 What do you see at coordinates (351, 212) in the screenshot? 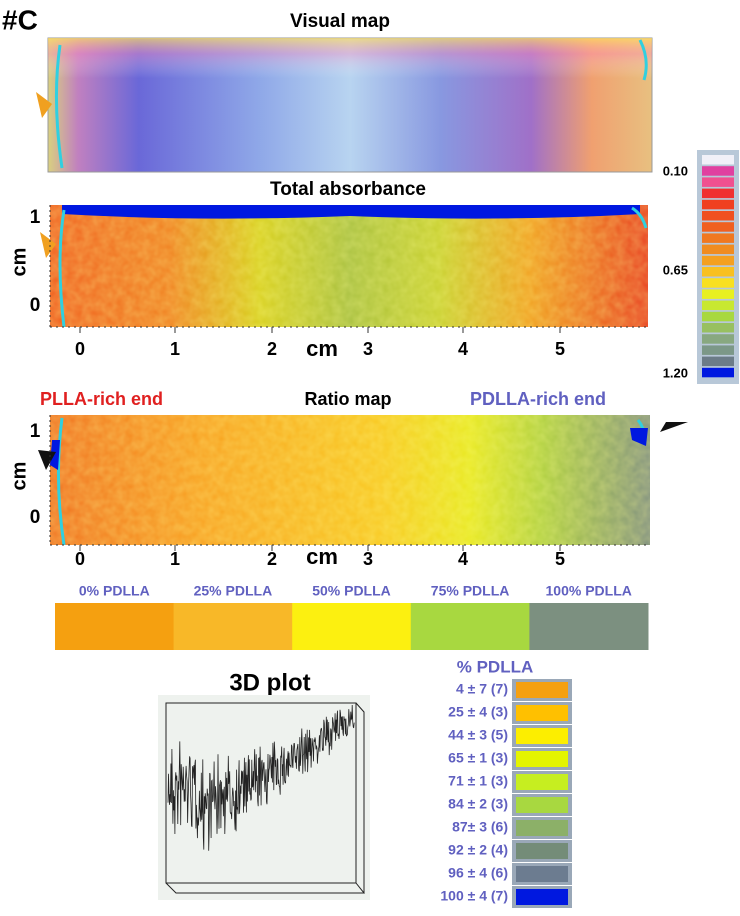
I see `absorbance-edge` at bounding box center [351, 212].